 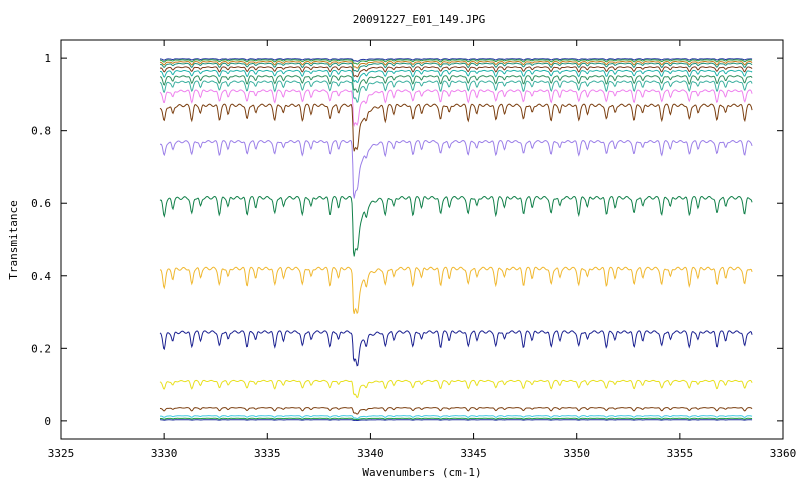 What do you see at coordinates (680, 453) in the screenshot?
I see `x-tick-label: 3355` at bounding box center [680, 453].